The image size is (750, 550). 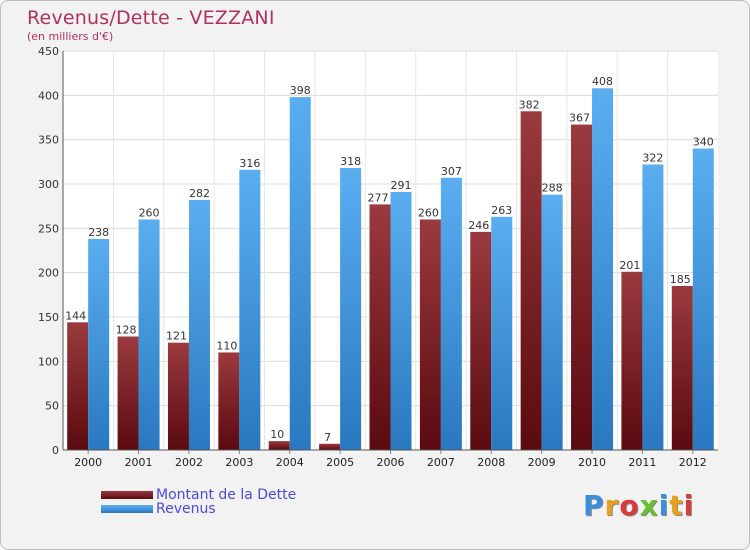 What do you see at coordinates (592, 462) in the screenshot?
I see `x-tick-label: 2010` at bounding box center [592, 462].